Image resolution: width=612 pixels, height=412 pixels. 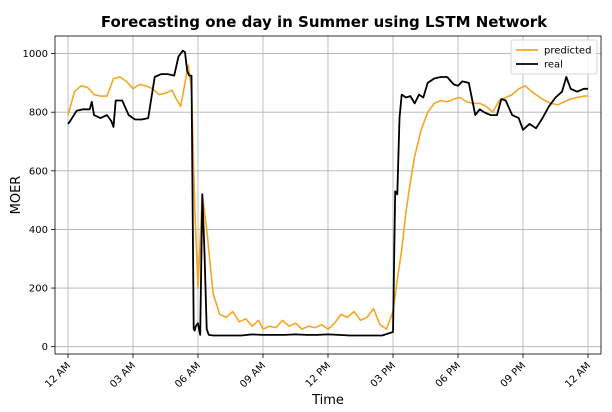 I want to click on y-tick-label: 1000, so click(x=35, y=54).